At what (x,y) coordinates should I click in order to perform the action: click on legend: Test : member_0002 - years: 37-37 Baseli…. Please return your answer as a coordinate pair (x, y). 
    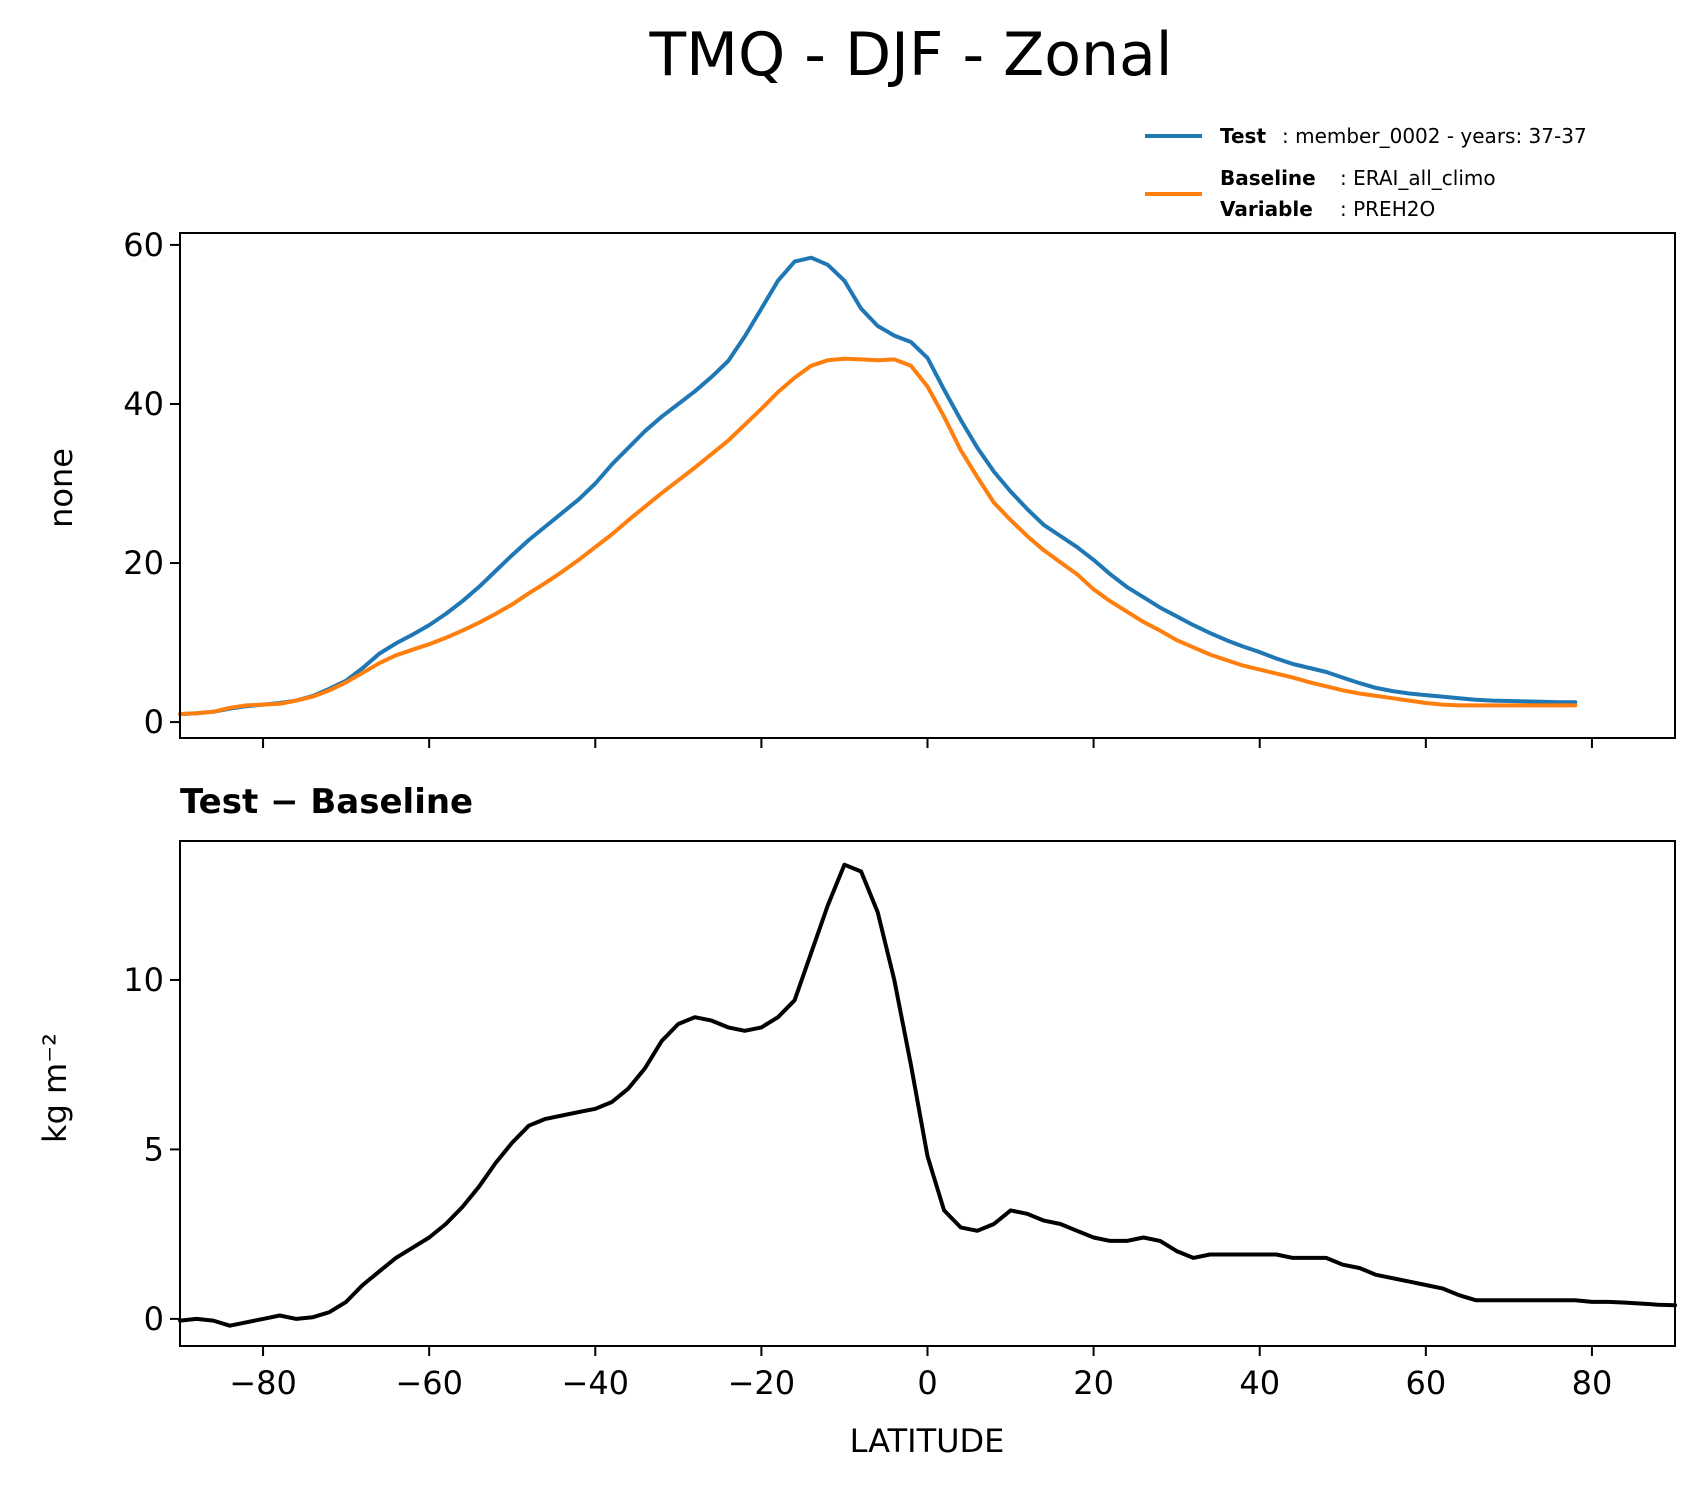
    Looking at the image, I should click on (1366, 172).